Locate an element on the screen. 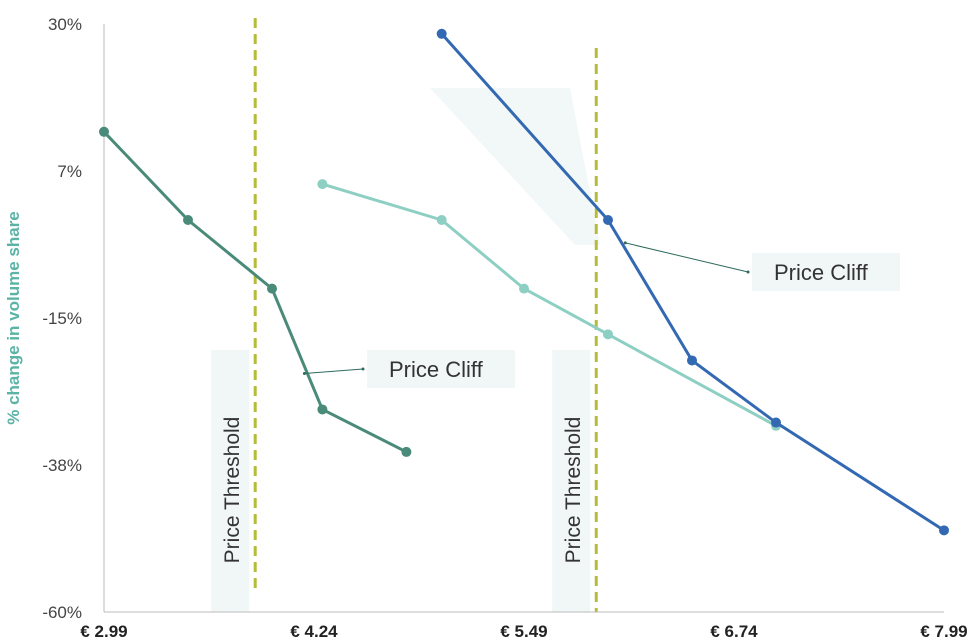 The height and width of the screenshot is (640, 974). y-tick-label: 7% is located at coordinates (69, 171).